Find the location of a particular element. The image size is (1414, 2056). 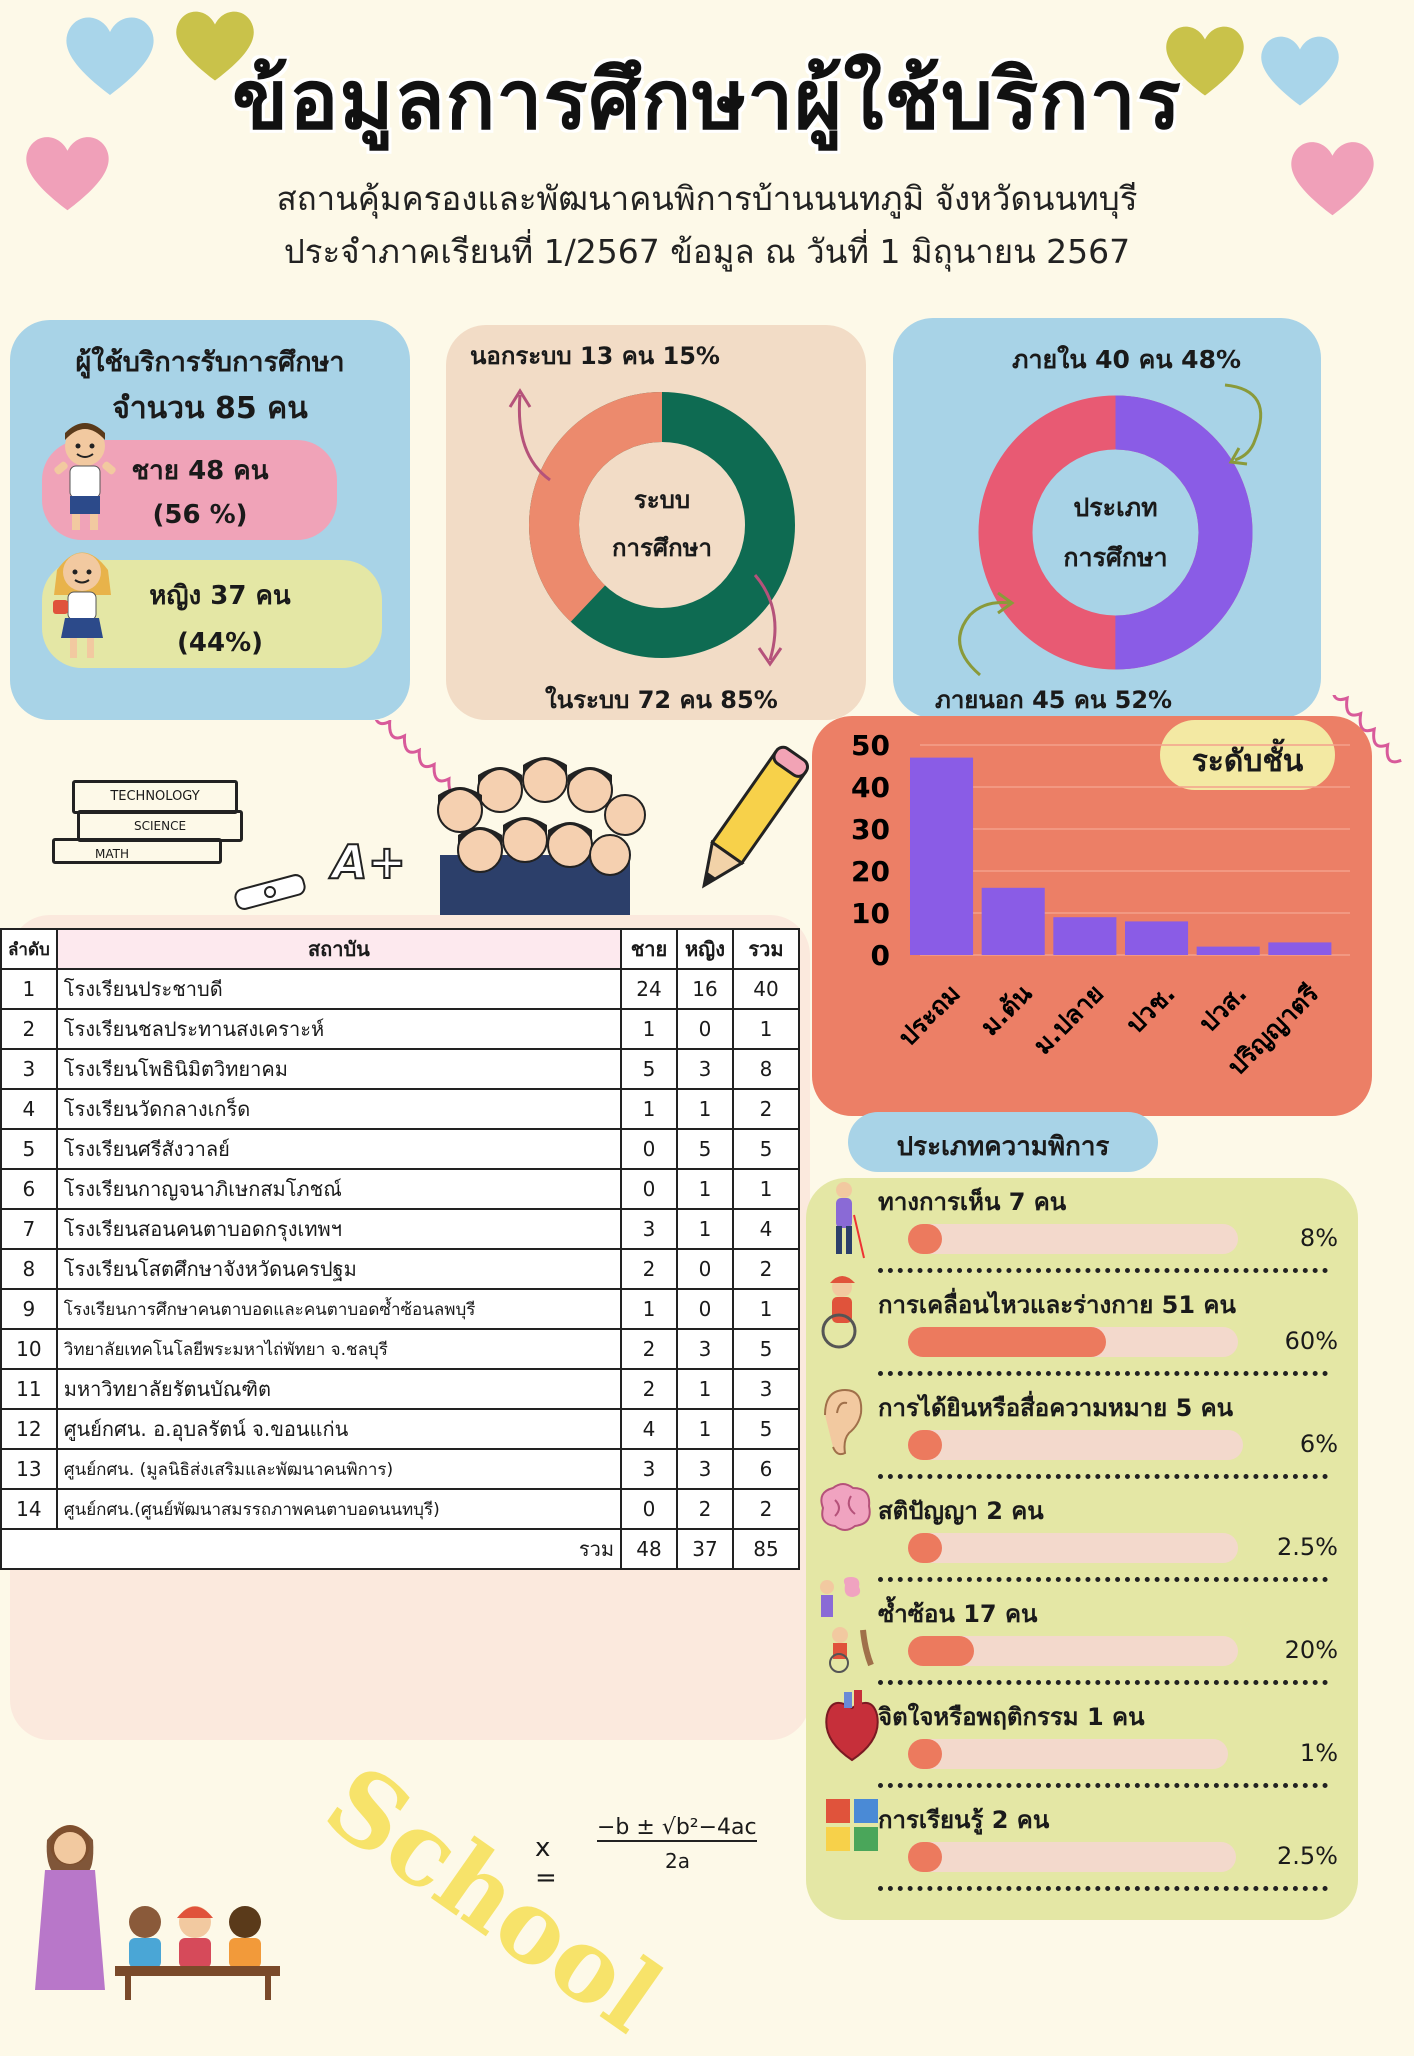

disability-percent: 60% is located at coordinates (1311, 1341).